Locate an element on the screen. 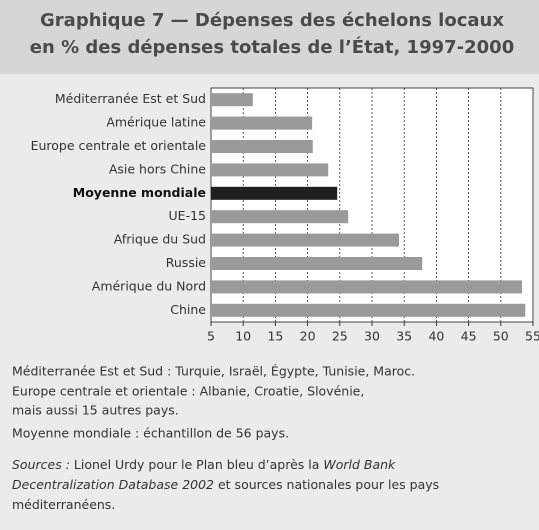  y-tick-label: UE-15 is located at coordinates (187, 215).